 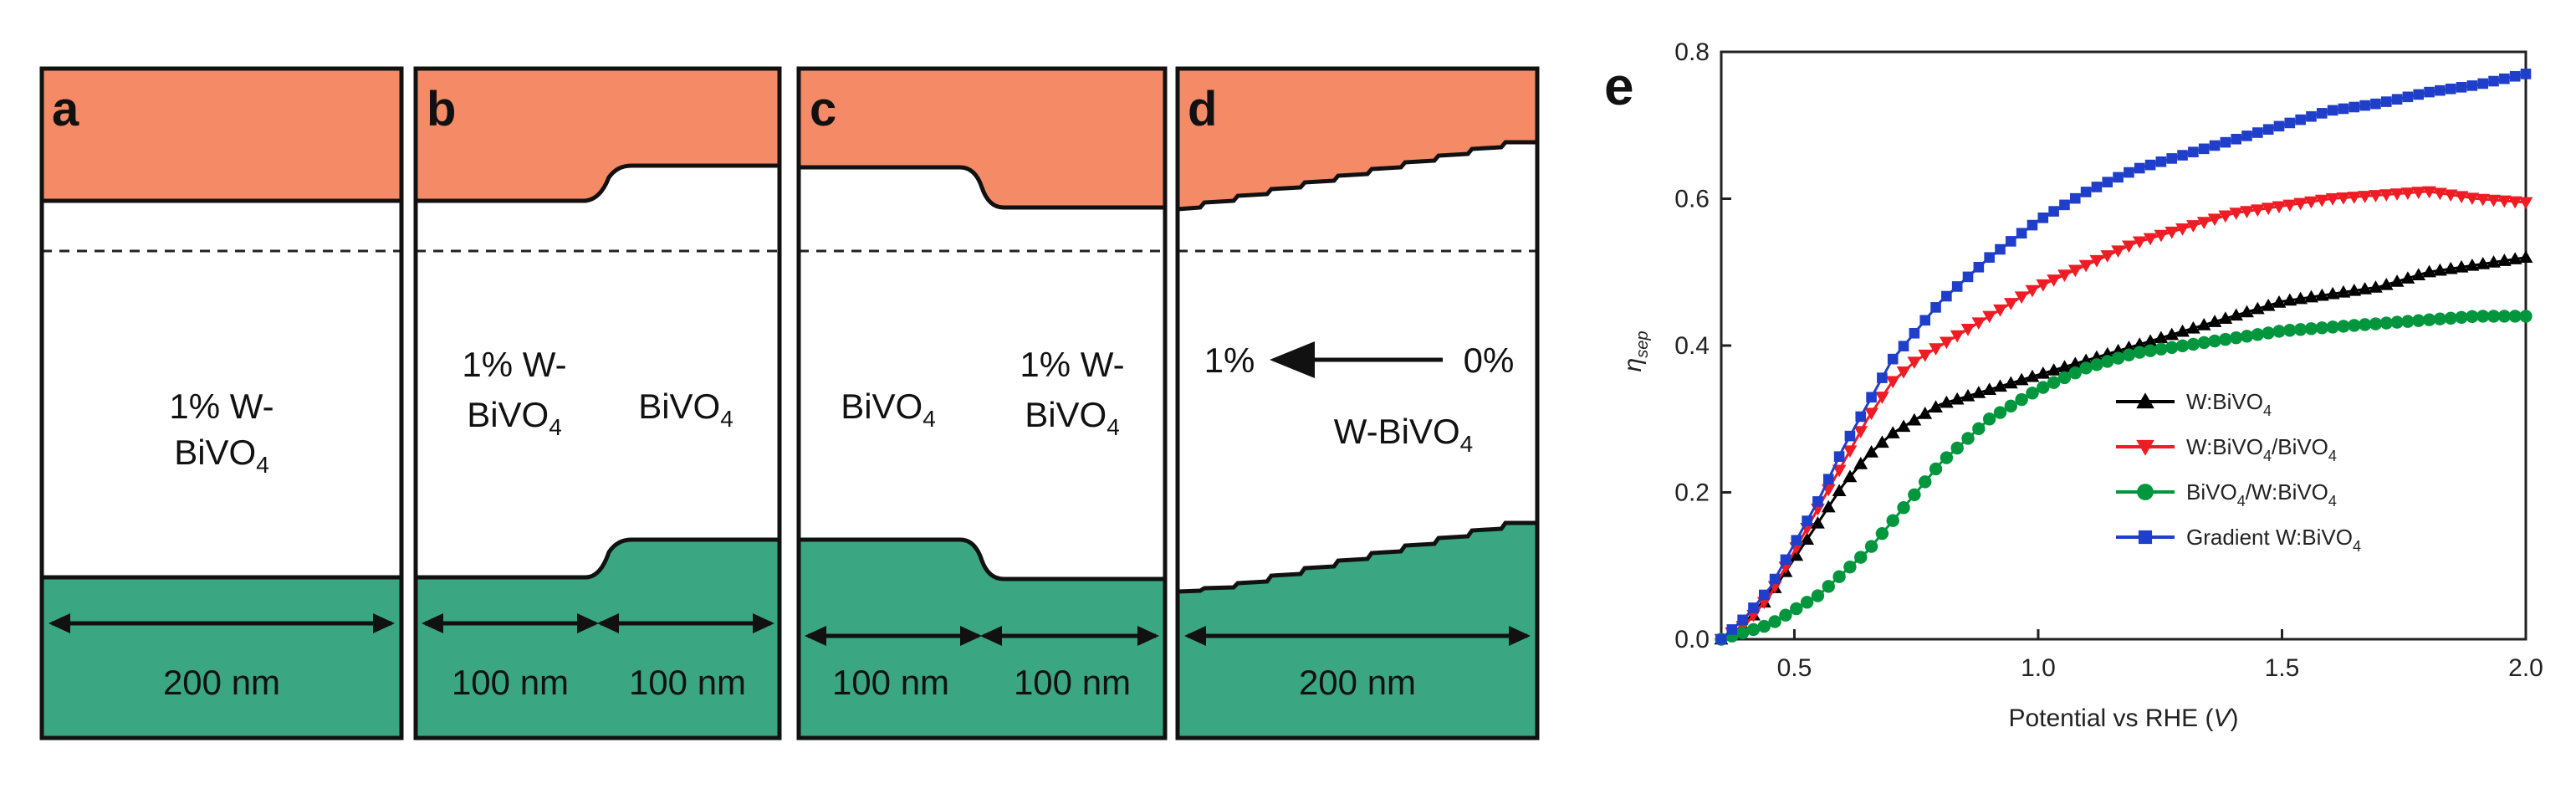 I want to click on material-label: W-BiVO4, so click(x=1403, y=435).